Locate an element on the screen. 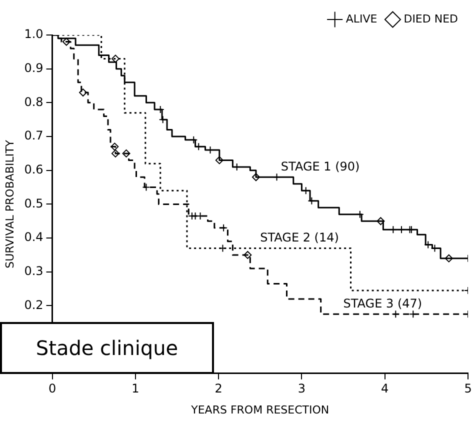 Image resolution: width=476 pixels, height=421 pixels. y-tick-label: 0.2 is located at coordinates (34, 305).